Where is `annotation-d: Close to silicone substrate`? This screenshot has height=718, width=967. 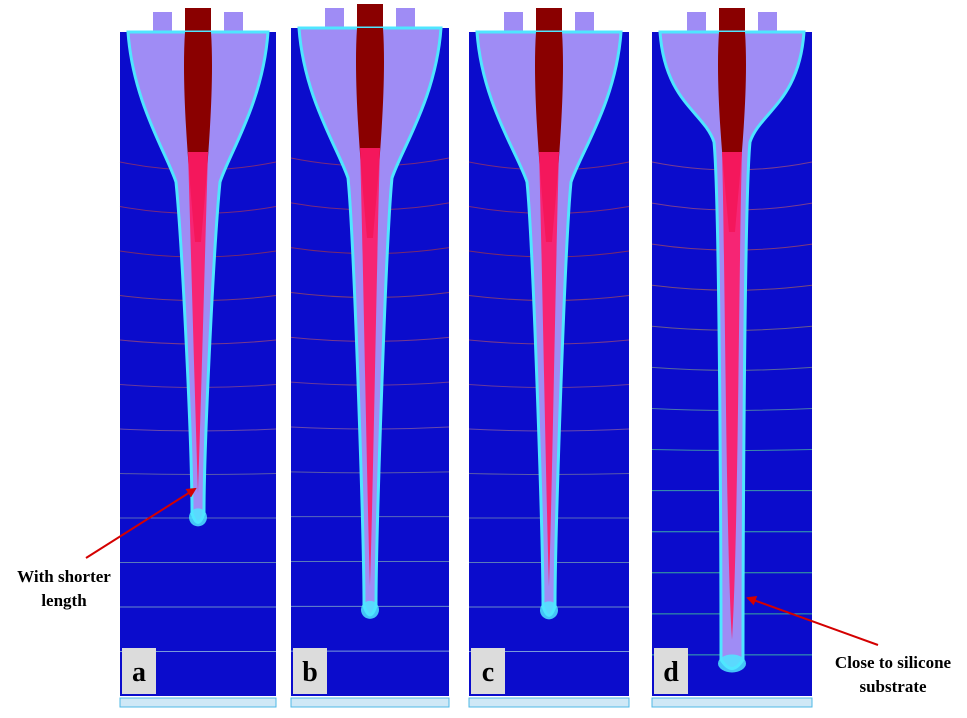 annotation-d: Close to silicone substrate is located at coordinates (849, 646).